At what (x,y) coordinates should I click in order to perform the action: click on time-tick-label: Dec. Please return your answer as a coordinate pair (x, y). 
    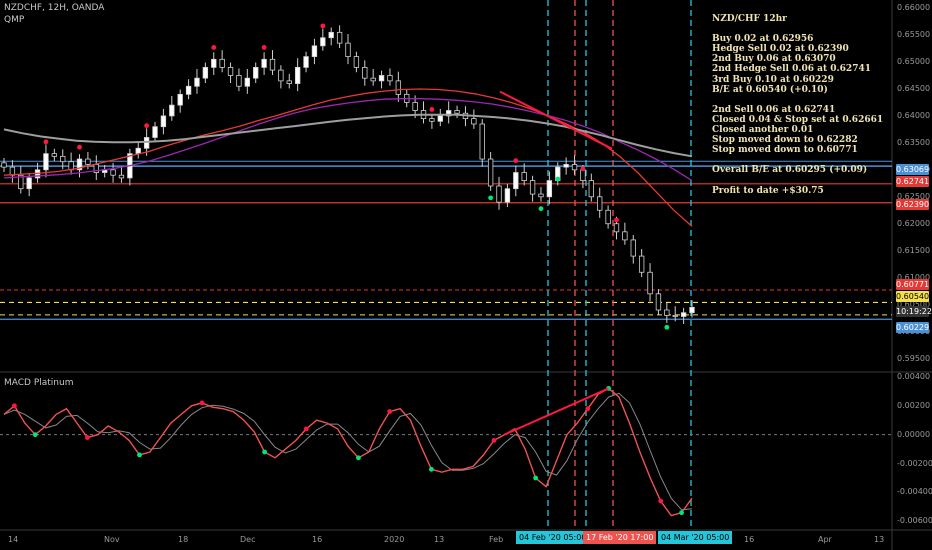
    Looking at the image, I should click on (248, 539).